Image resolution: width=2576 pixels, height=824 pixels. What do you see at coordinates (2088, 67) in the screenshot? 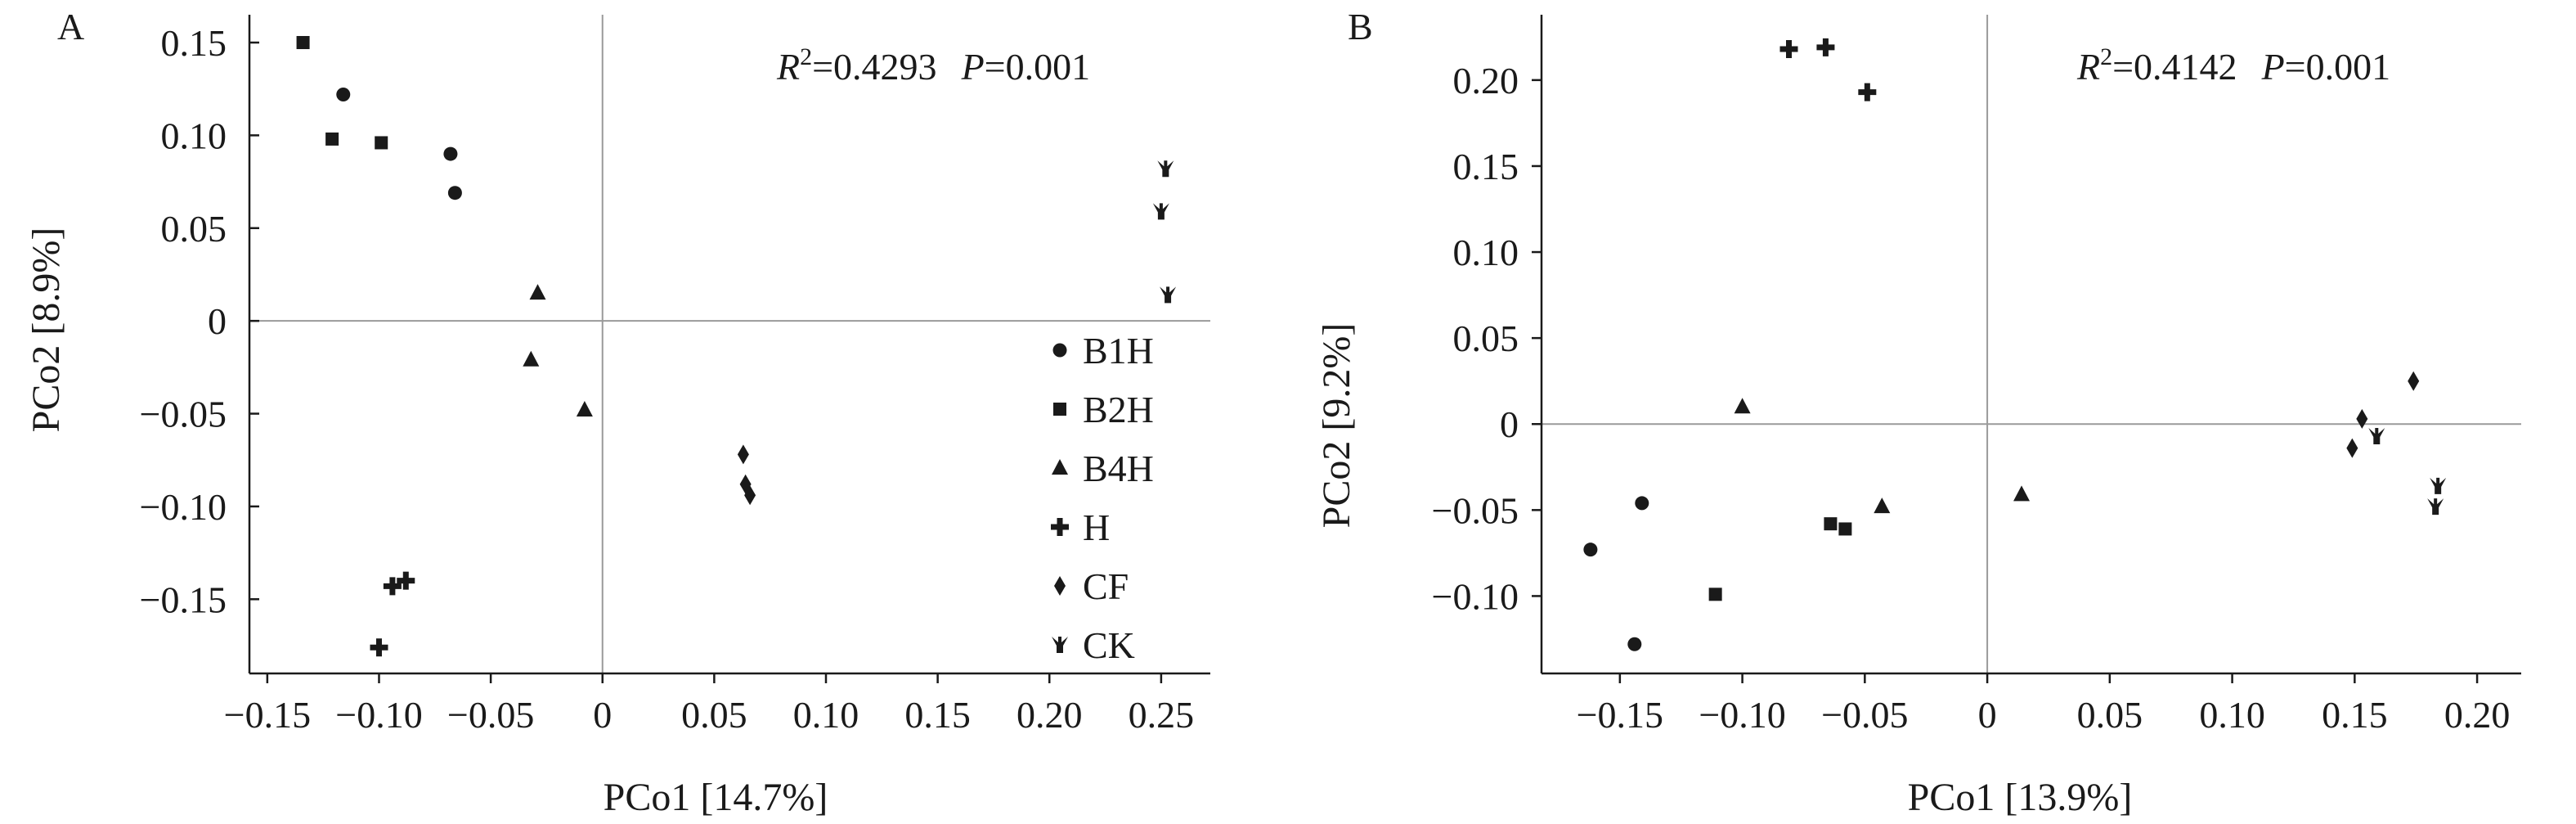
I see `panel-b-r2-symbol: R` at bounding box center [2088, 67].